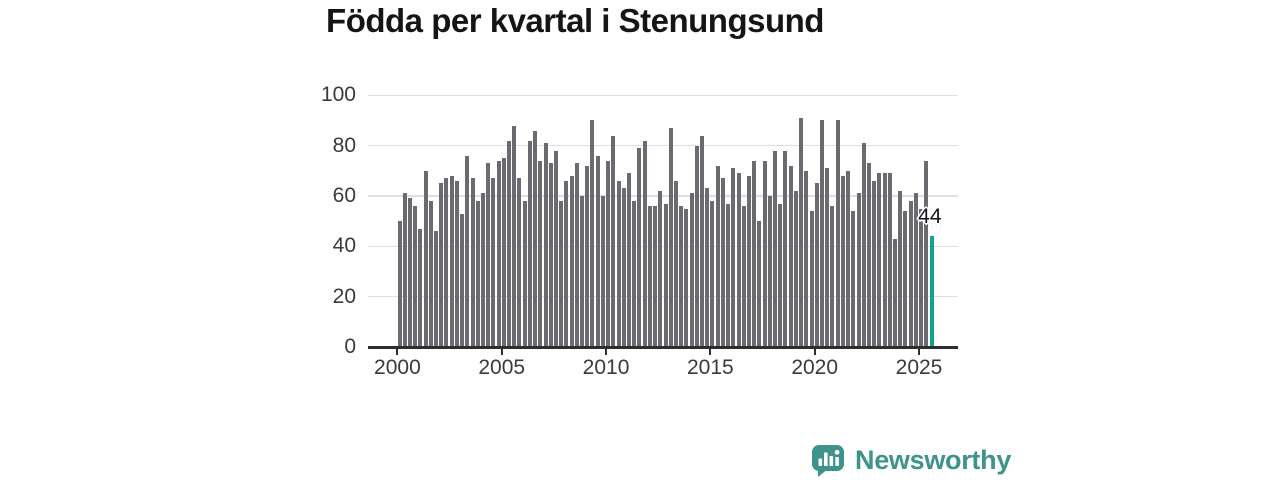  I want to click on y-tick-label: 0, so click(350, 346).